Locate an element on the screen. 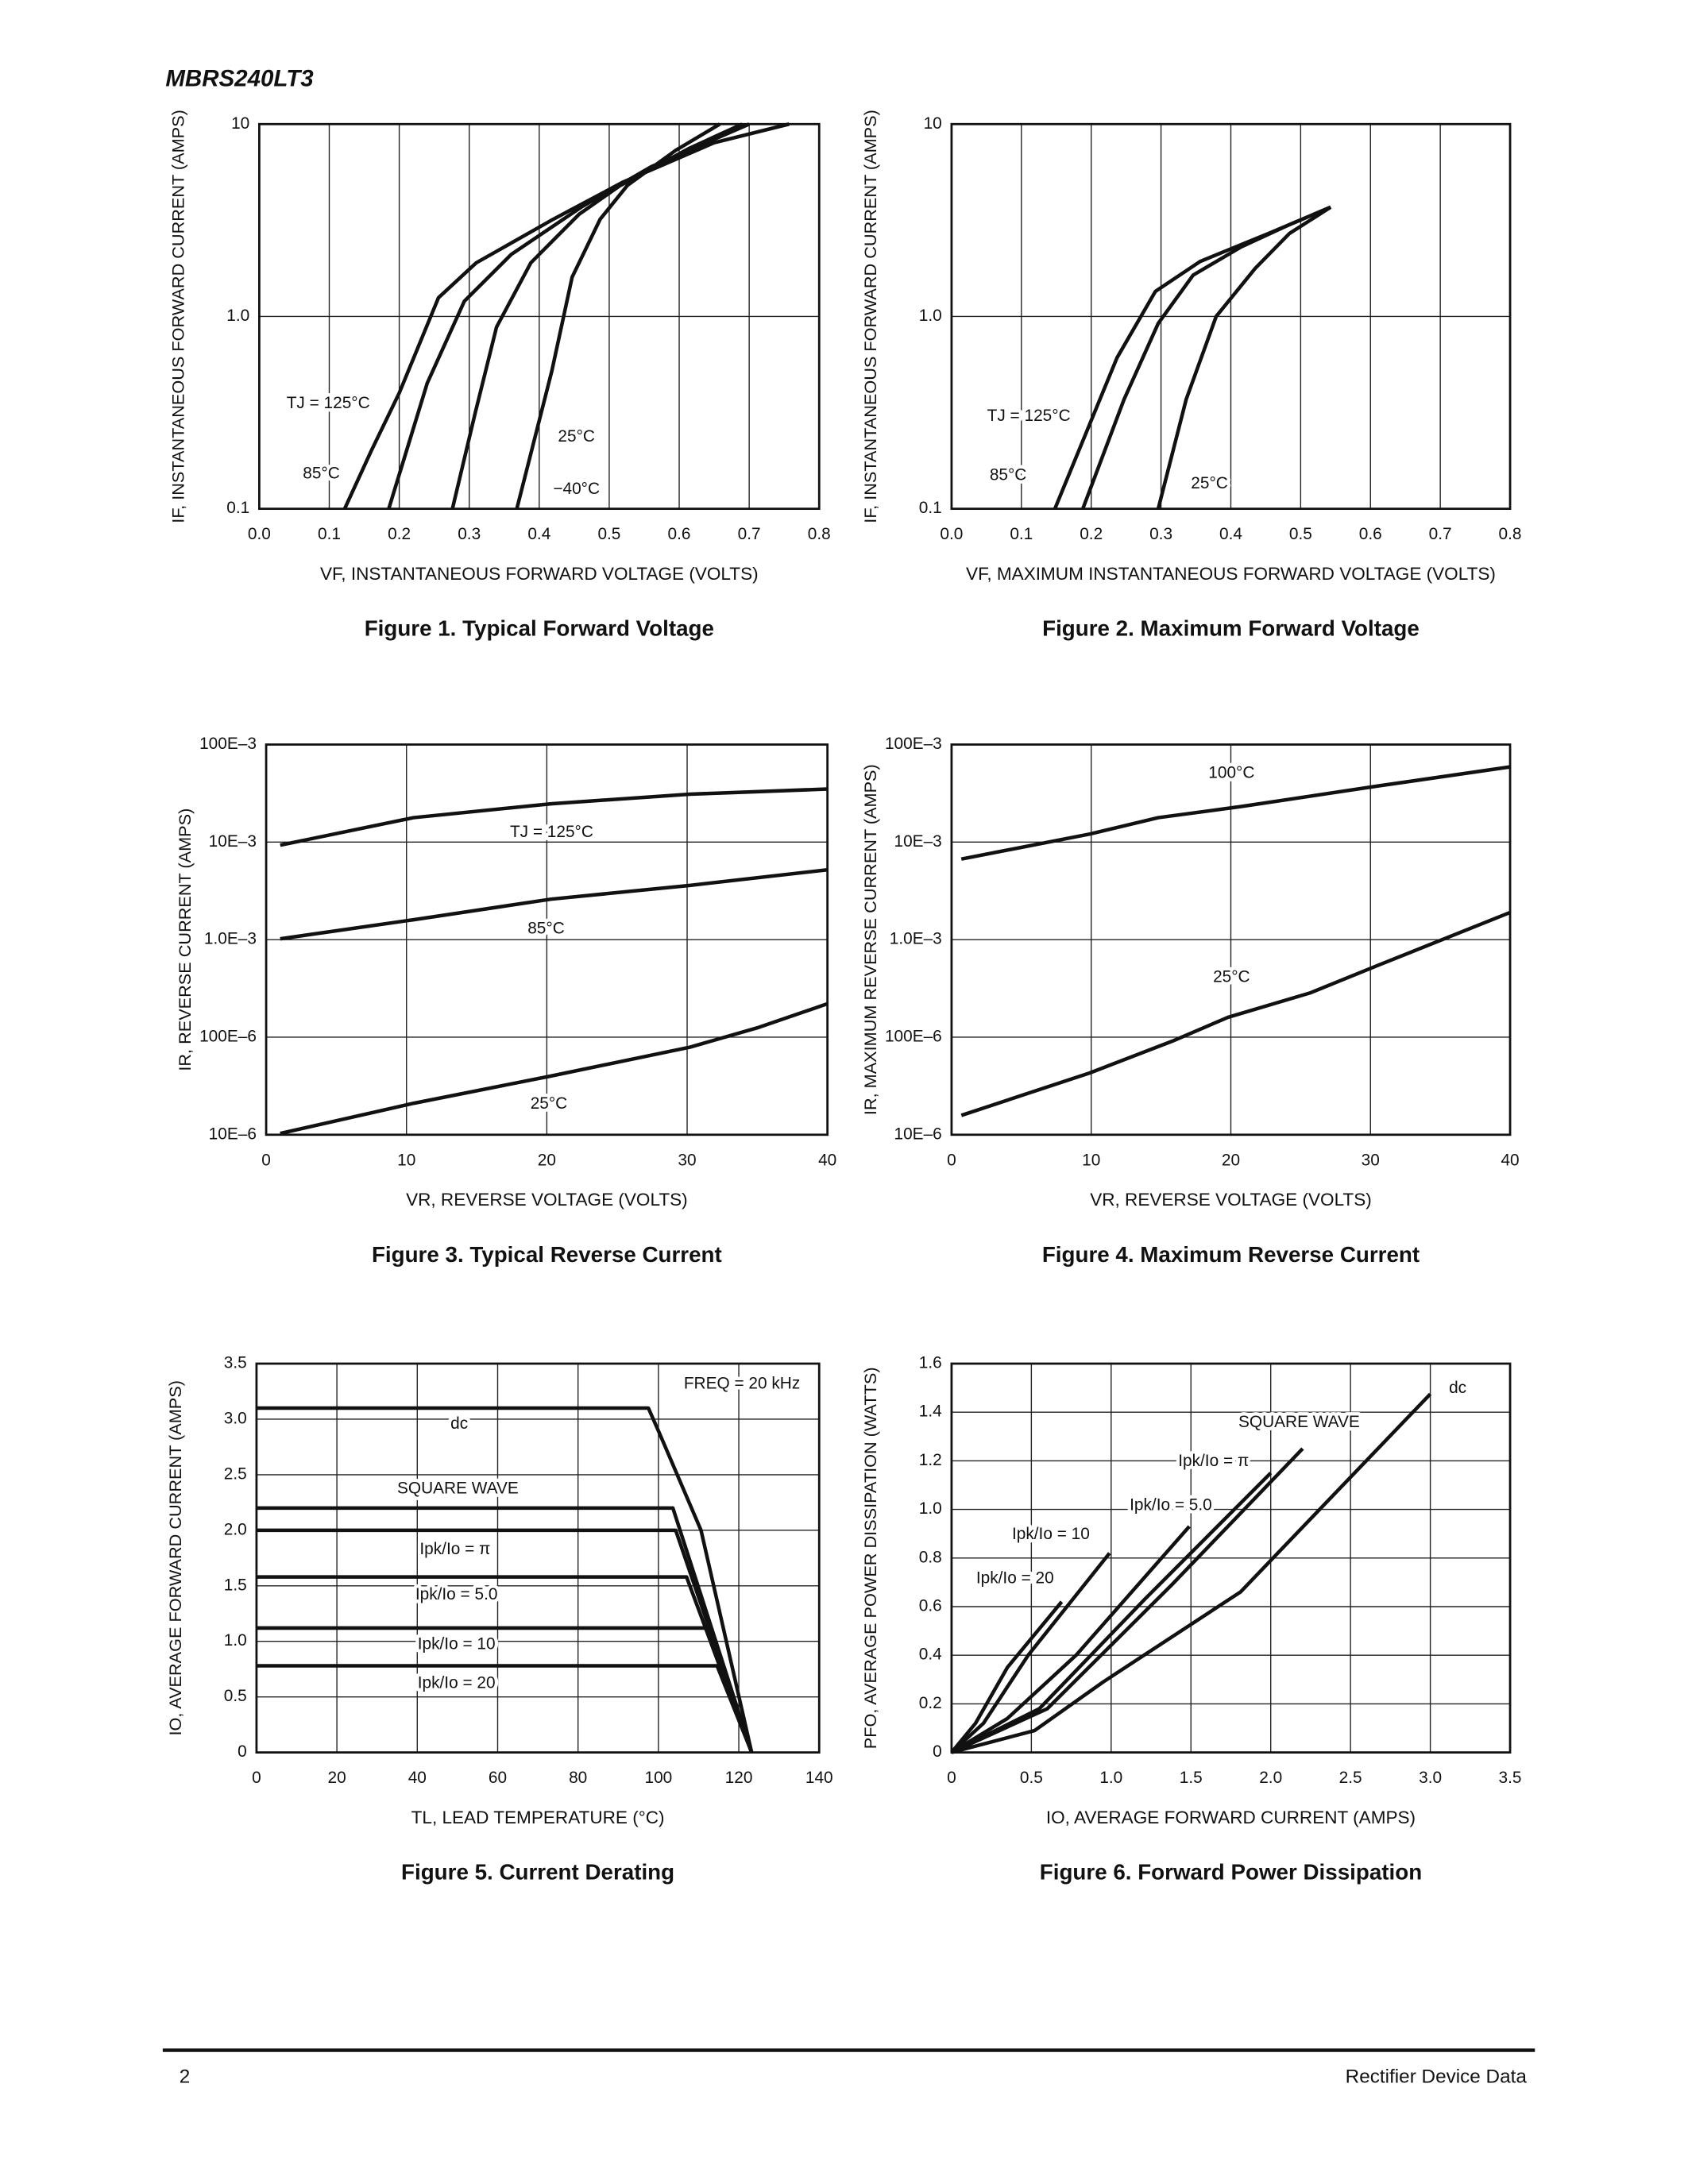 This screenshot has height=2184, width=1688. x-tick-label: 0.2 is located at coordinates (400, 534).